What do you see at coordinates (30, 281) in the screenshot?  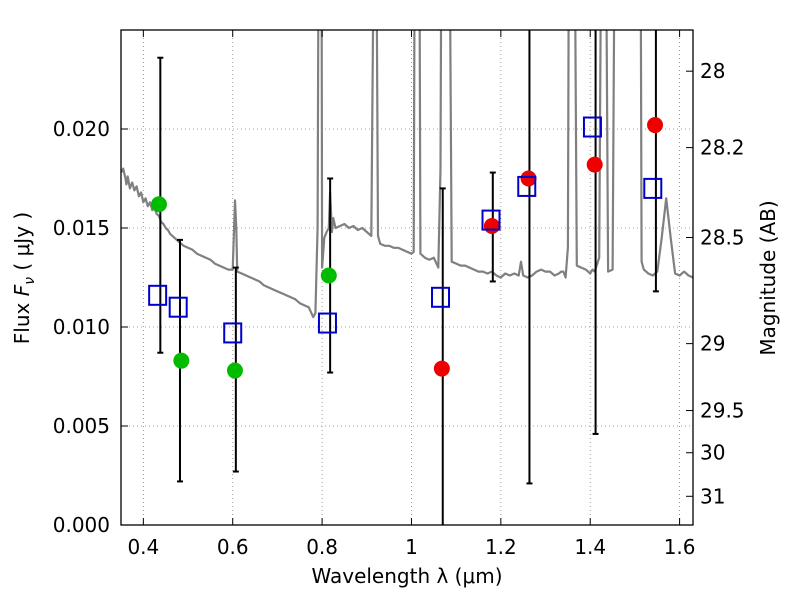 I see `y-axis-label-subscript: ν` at bounding box center [30, 281].